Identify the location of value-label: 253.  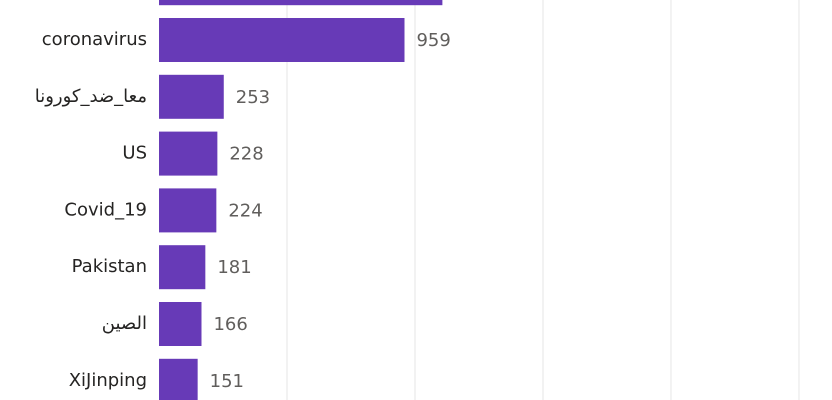
(253, 97).